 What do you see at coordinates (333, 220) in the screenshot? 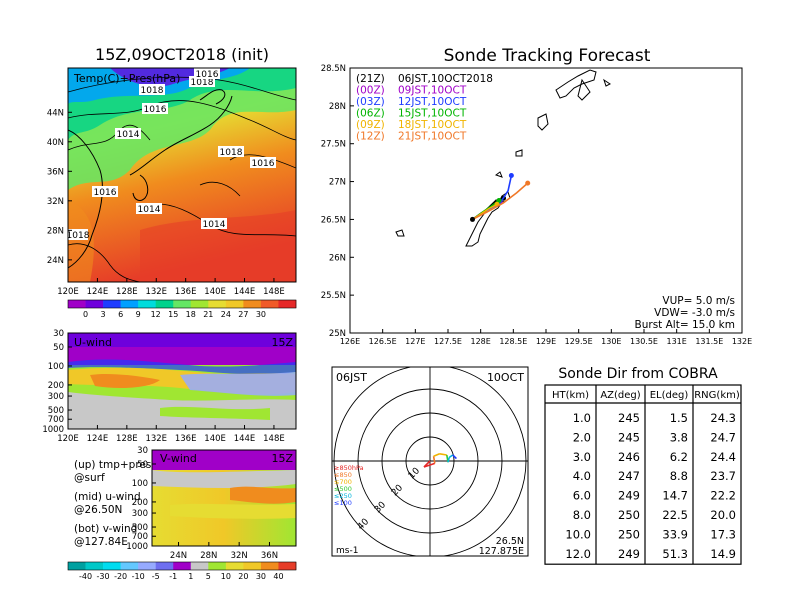
I see `track-lat-tick-label: 26.5N` at bounding box center [333, 220].